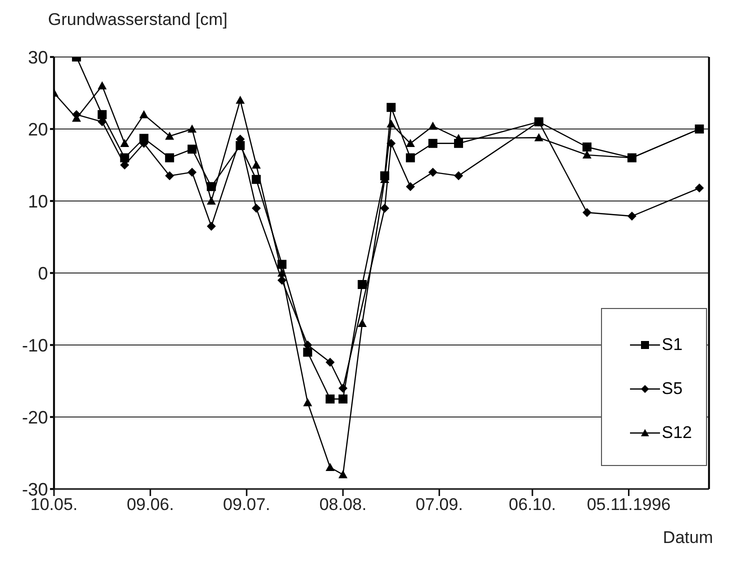  What do you see at coordinates (677, 433) in the screenshot?
I see `legend-label: S12` at bounding box center [677, 433].